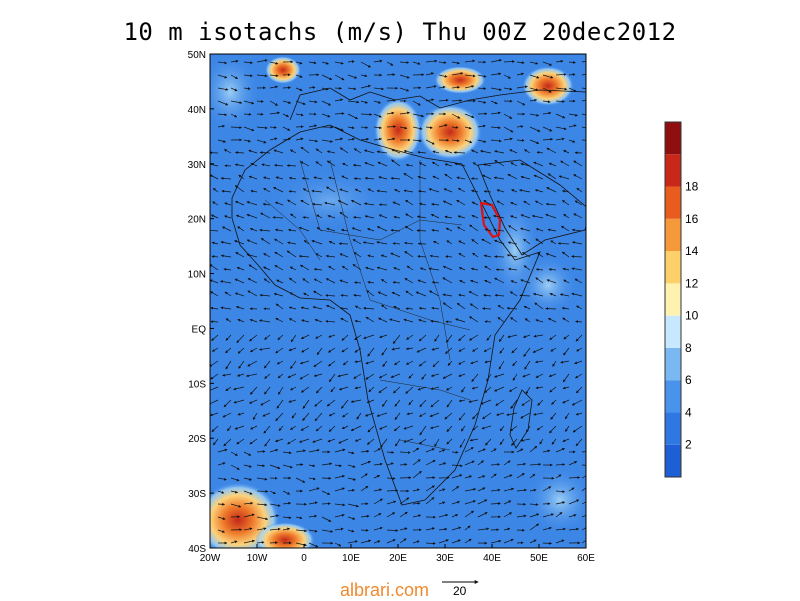  What do you see at coordinates (197, 384) in the screenshot?
I see `lat-tick-label: 10S` at bounding box center [197, 384].